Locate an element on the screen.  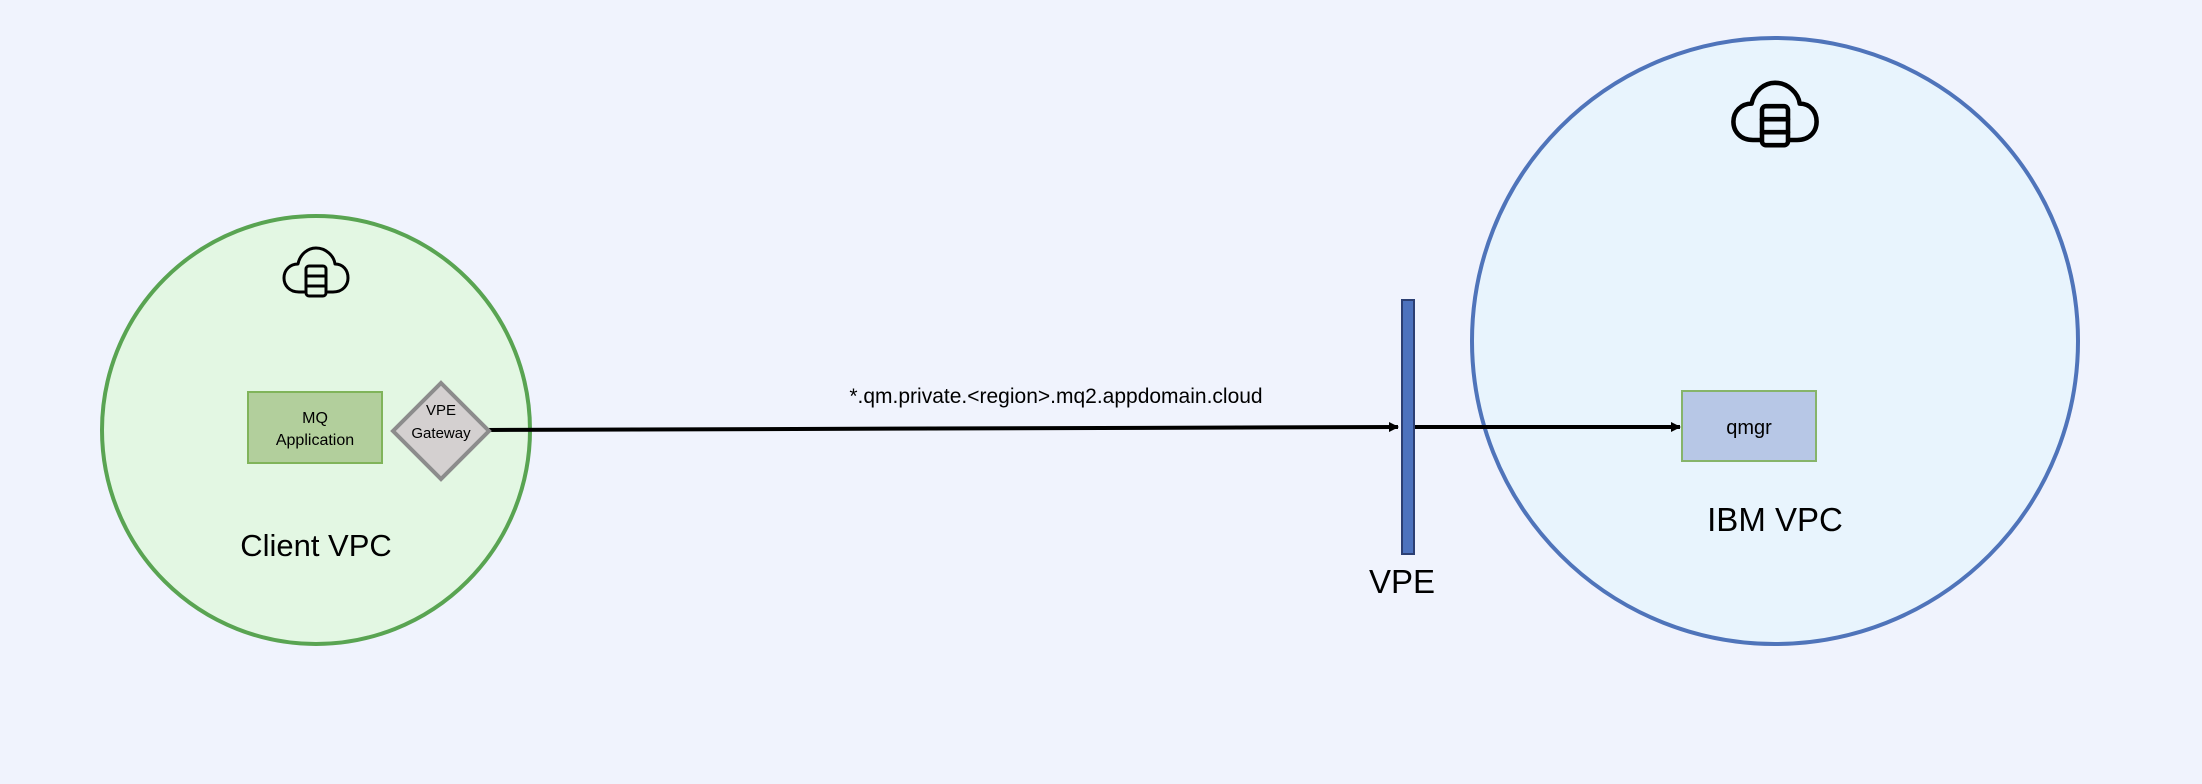
vpe-endpoint-label: VPE is located at coordinates (1402, 581).